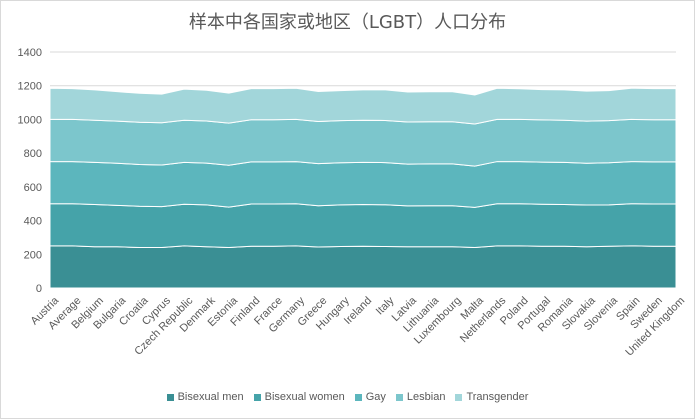 The width and height of the screenshot is (695, 419). I want to click on legend-item: Bisexual men, so click(205, 397).